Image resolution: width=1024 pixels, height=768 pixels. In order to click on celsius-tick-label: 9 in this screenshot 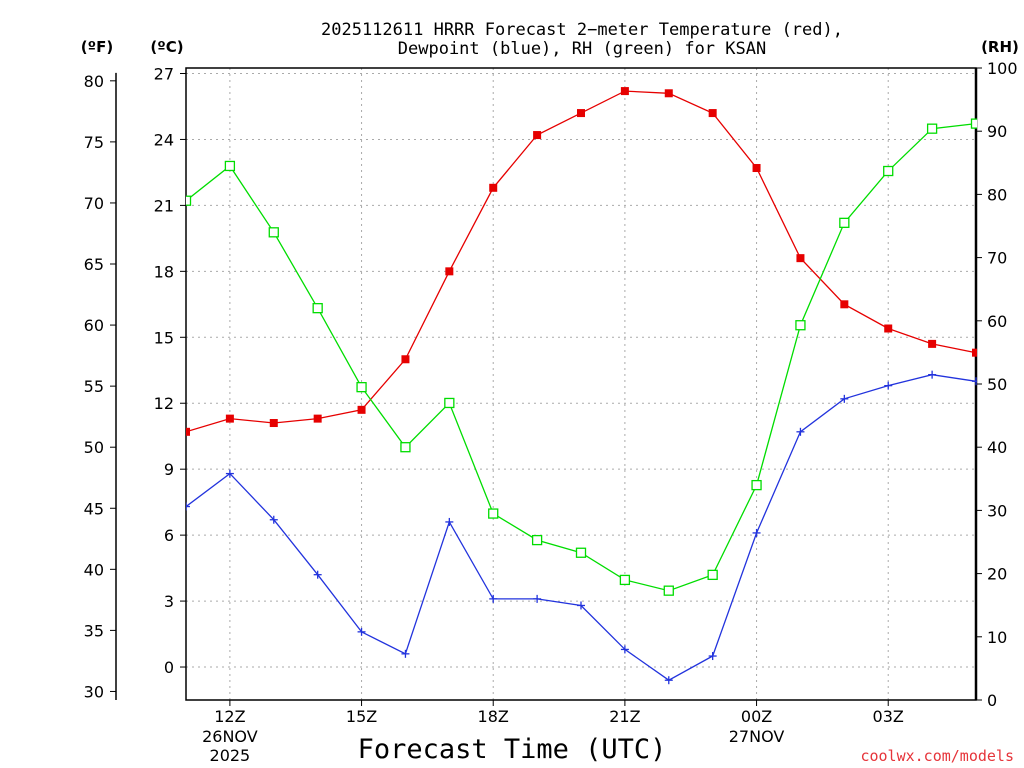, I will do `click(169, 469)`.